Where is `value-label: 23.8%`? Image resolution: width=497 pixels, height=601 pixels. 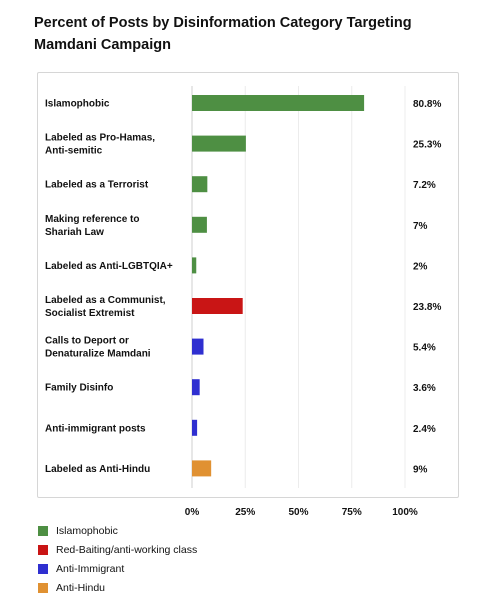 value-label: 23.8% is located at coordinates (427, 307).